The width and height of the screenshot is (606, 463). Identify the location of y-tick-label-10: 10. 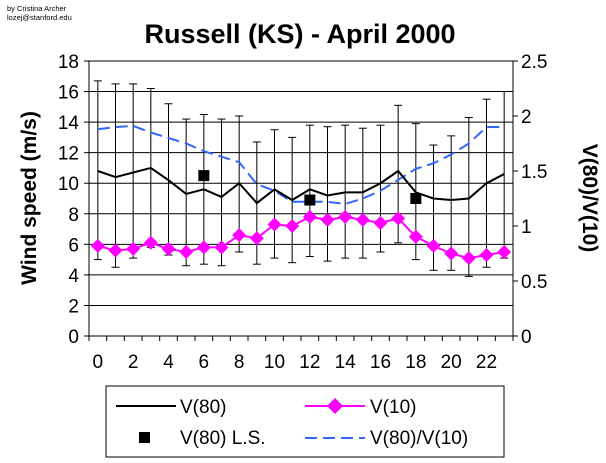
(68, 184).